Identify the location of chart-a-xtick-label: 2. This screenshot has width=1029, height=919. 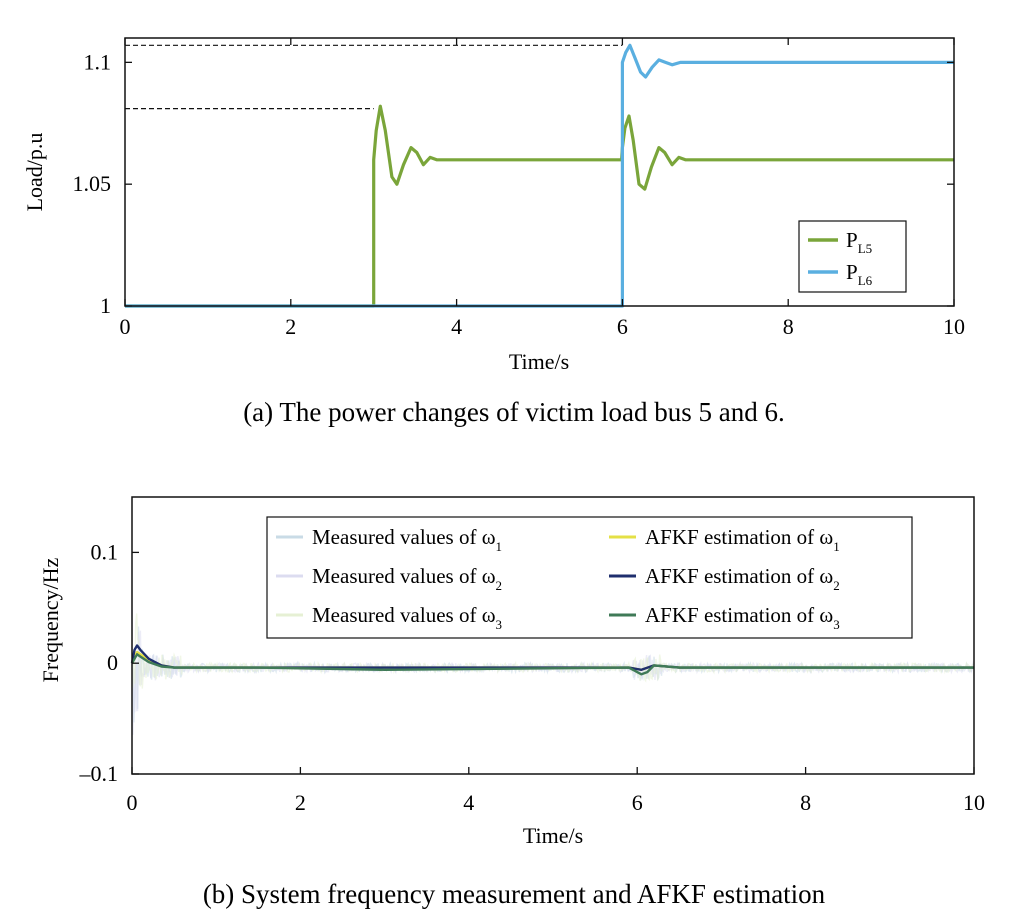
(290, 326).